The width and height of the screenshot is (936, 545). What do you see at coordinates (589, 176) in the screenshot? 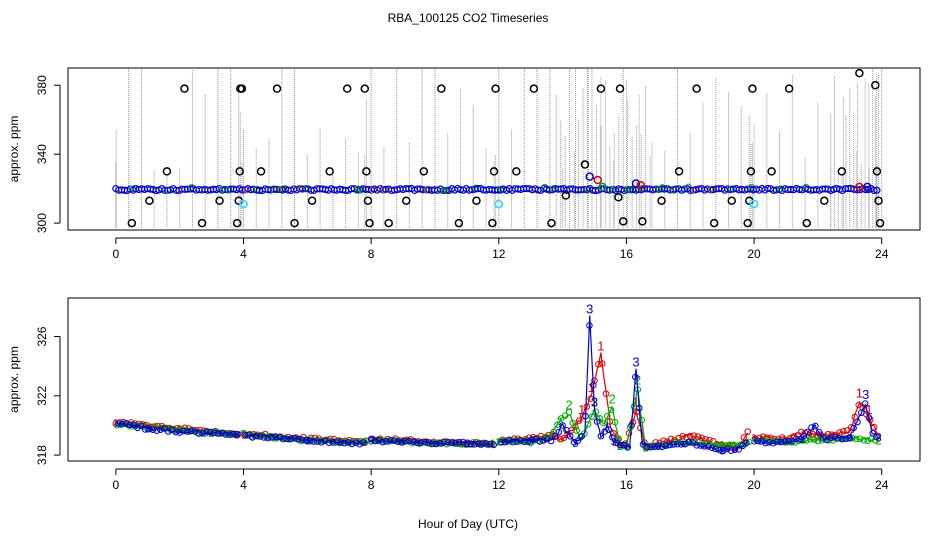
I see `colored-point` at bounding box center [589, 176].